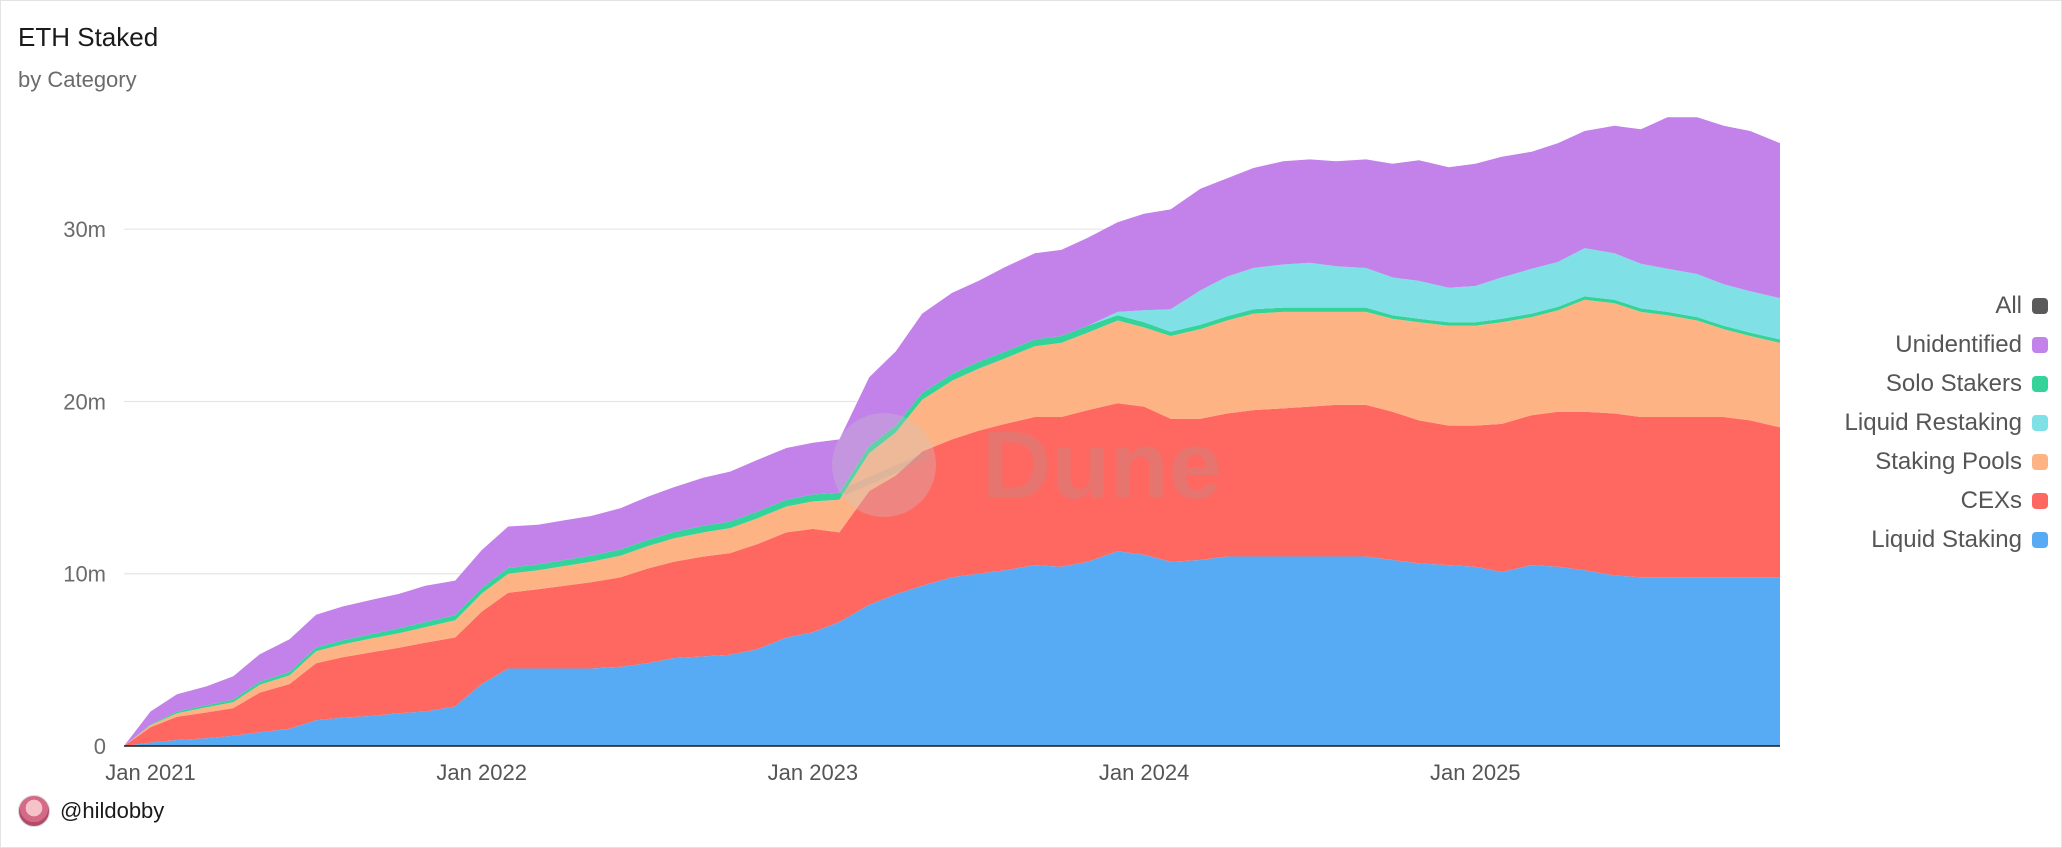 This screenshot has height=848, width=2062. Describe the element at coordinates (84, 401) in the screenshot. I see `y-tick-label: 20m` at that location.